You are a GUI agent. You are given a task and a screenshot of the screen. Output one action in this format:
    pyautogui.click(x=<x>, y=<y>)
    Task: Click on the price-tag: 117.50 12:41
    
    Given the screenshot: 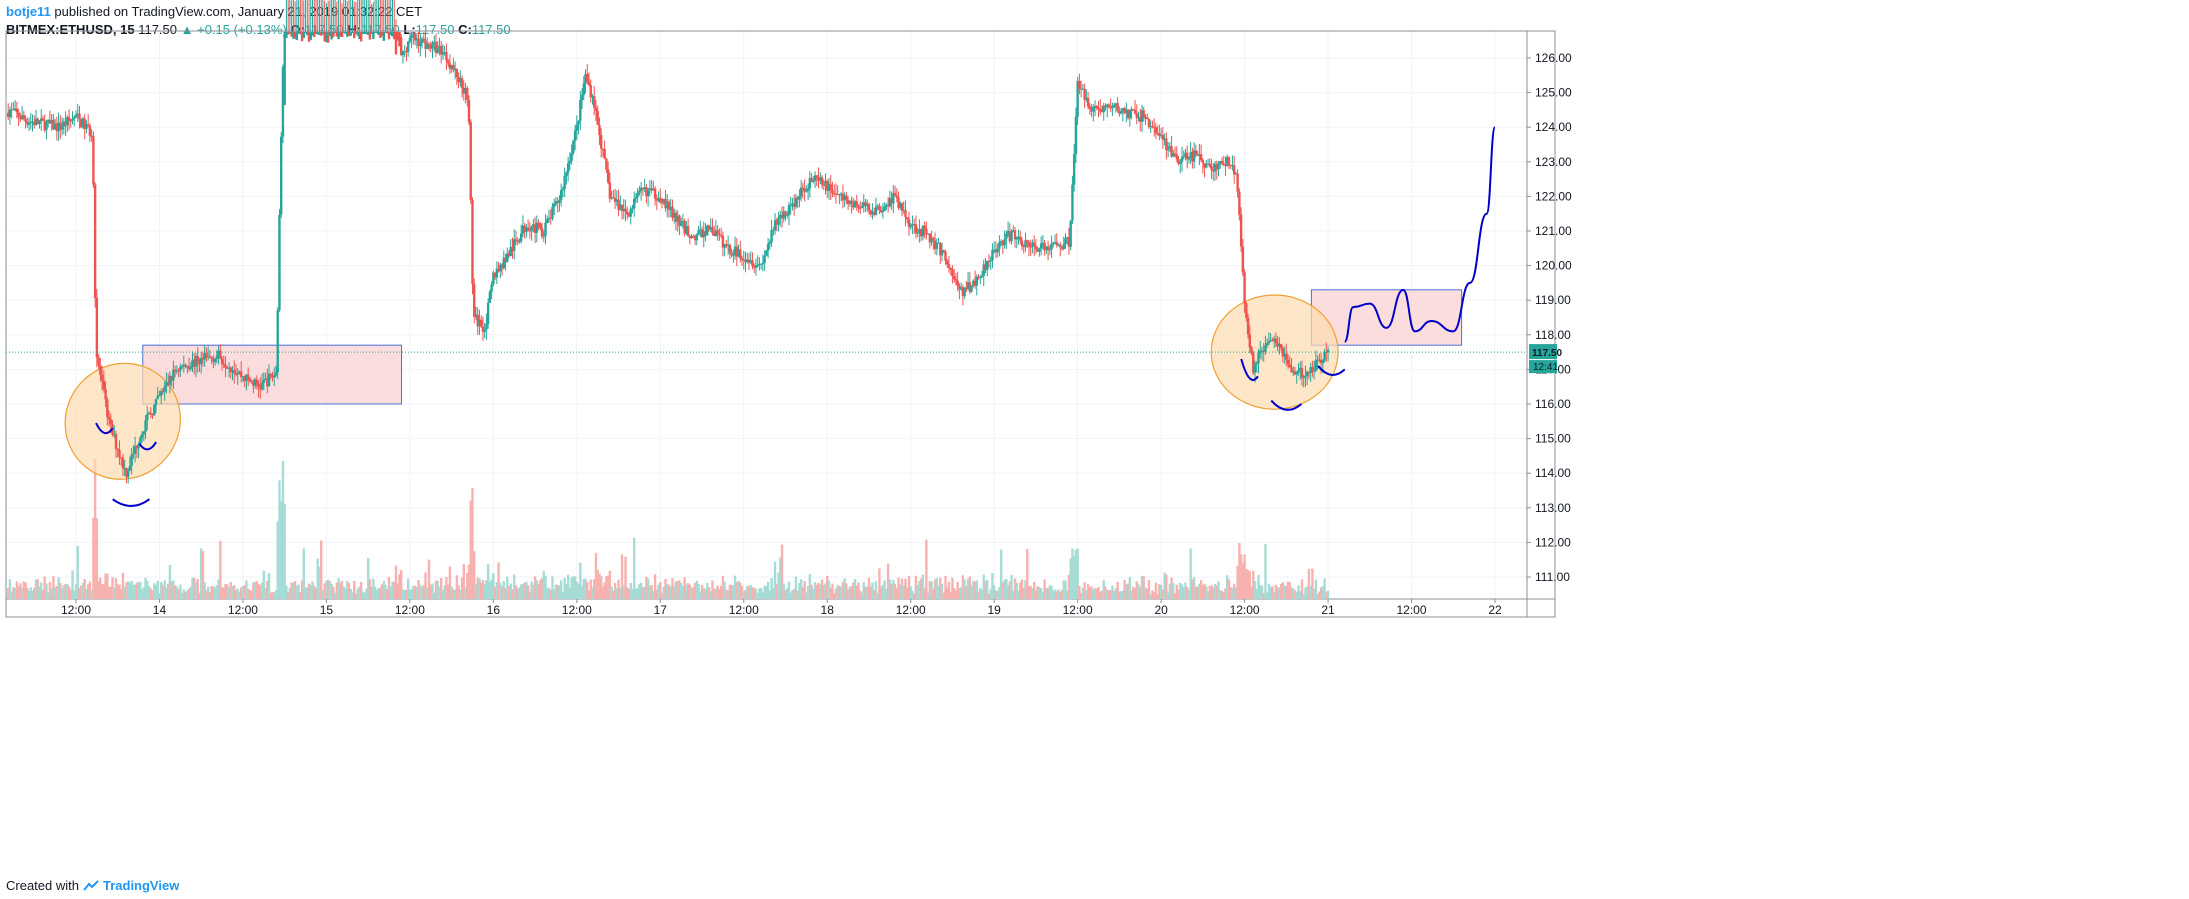 What is the action you would take?
    pyautogui.click(x=1545, y=359)
    